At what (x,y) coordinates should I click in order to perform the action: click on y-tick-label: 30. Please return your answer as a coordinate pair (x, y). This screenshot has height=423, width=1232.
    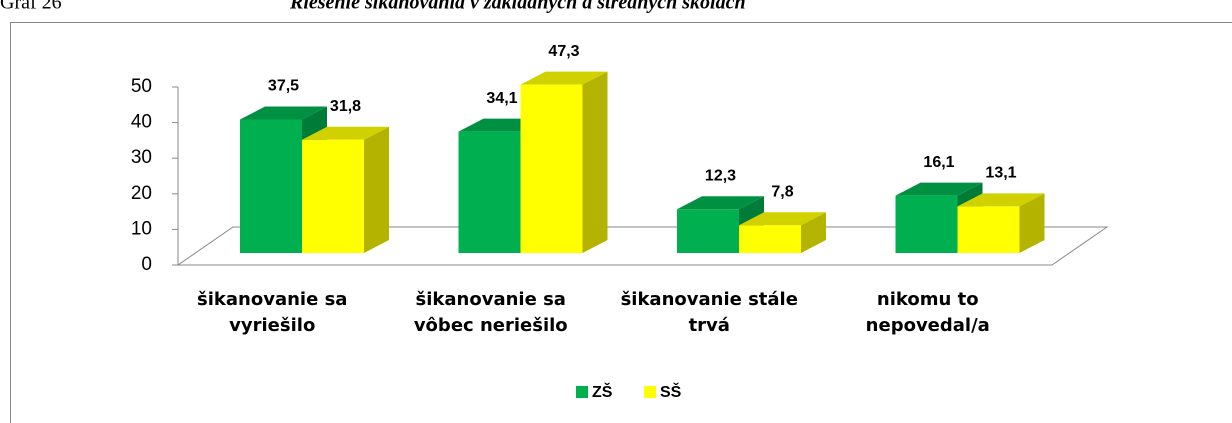
    Looking at the image, I should click on (141, 157).